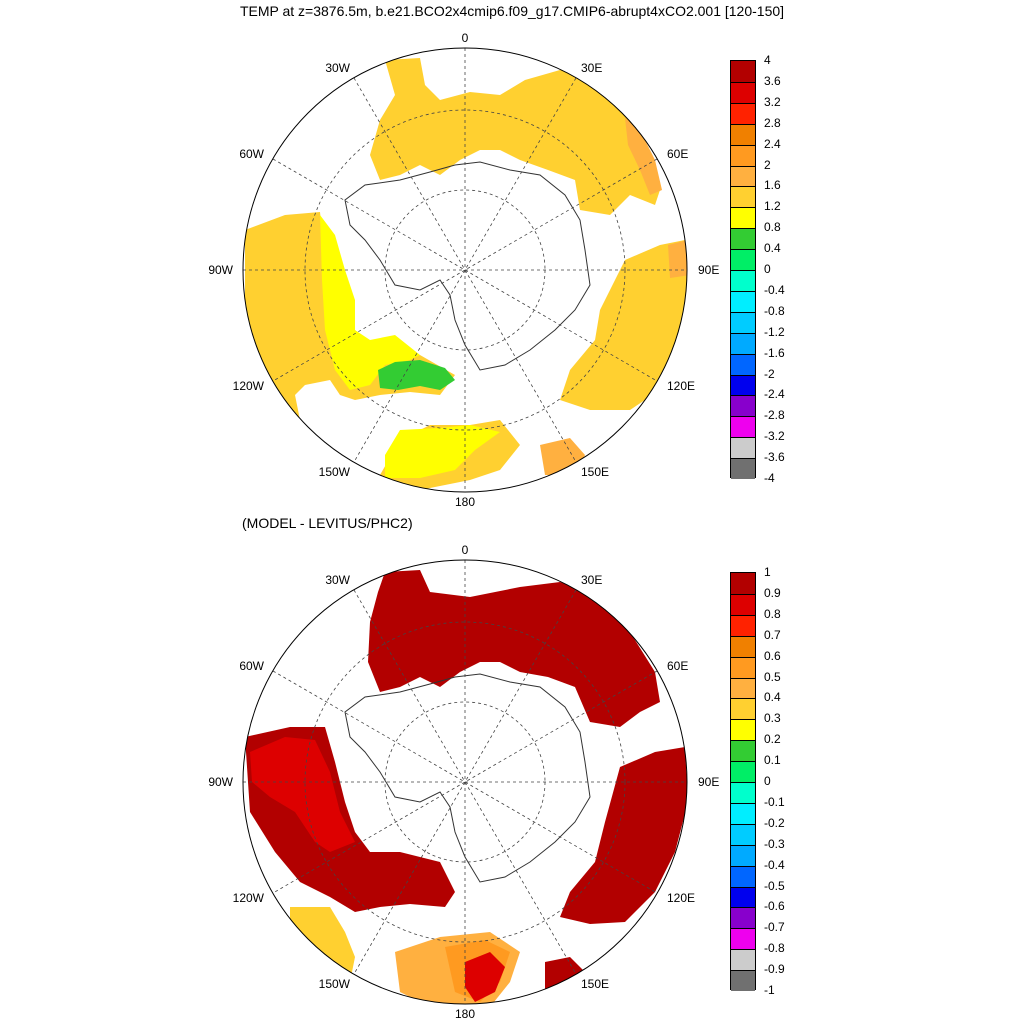 The image size is (1024, 1024). I want to click on colorbar-label: -1.2, so click(774, 331).